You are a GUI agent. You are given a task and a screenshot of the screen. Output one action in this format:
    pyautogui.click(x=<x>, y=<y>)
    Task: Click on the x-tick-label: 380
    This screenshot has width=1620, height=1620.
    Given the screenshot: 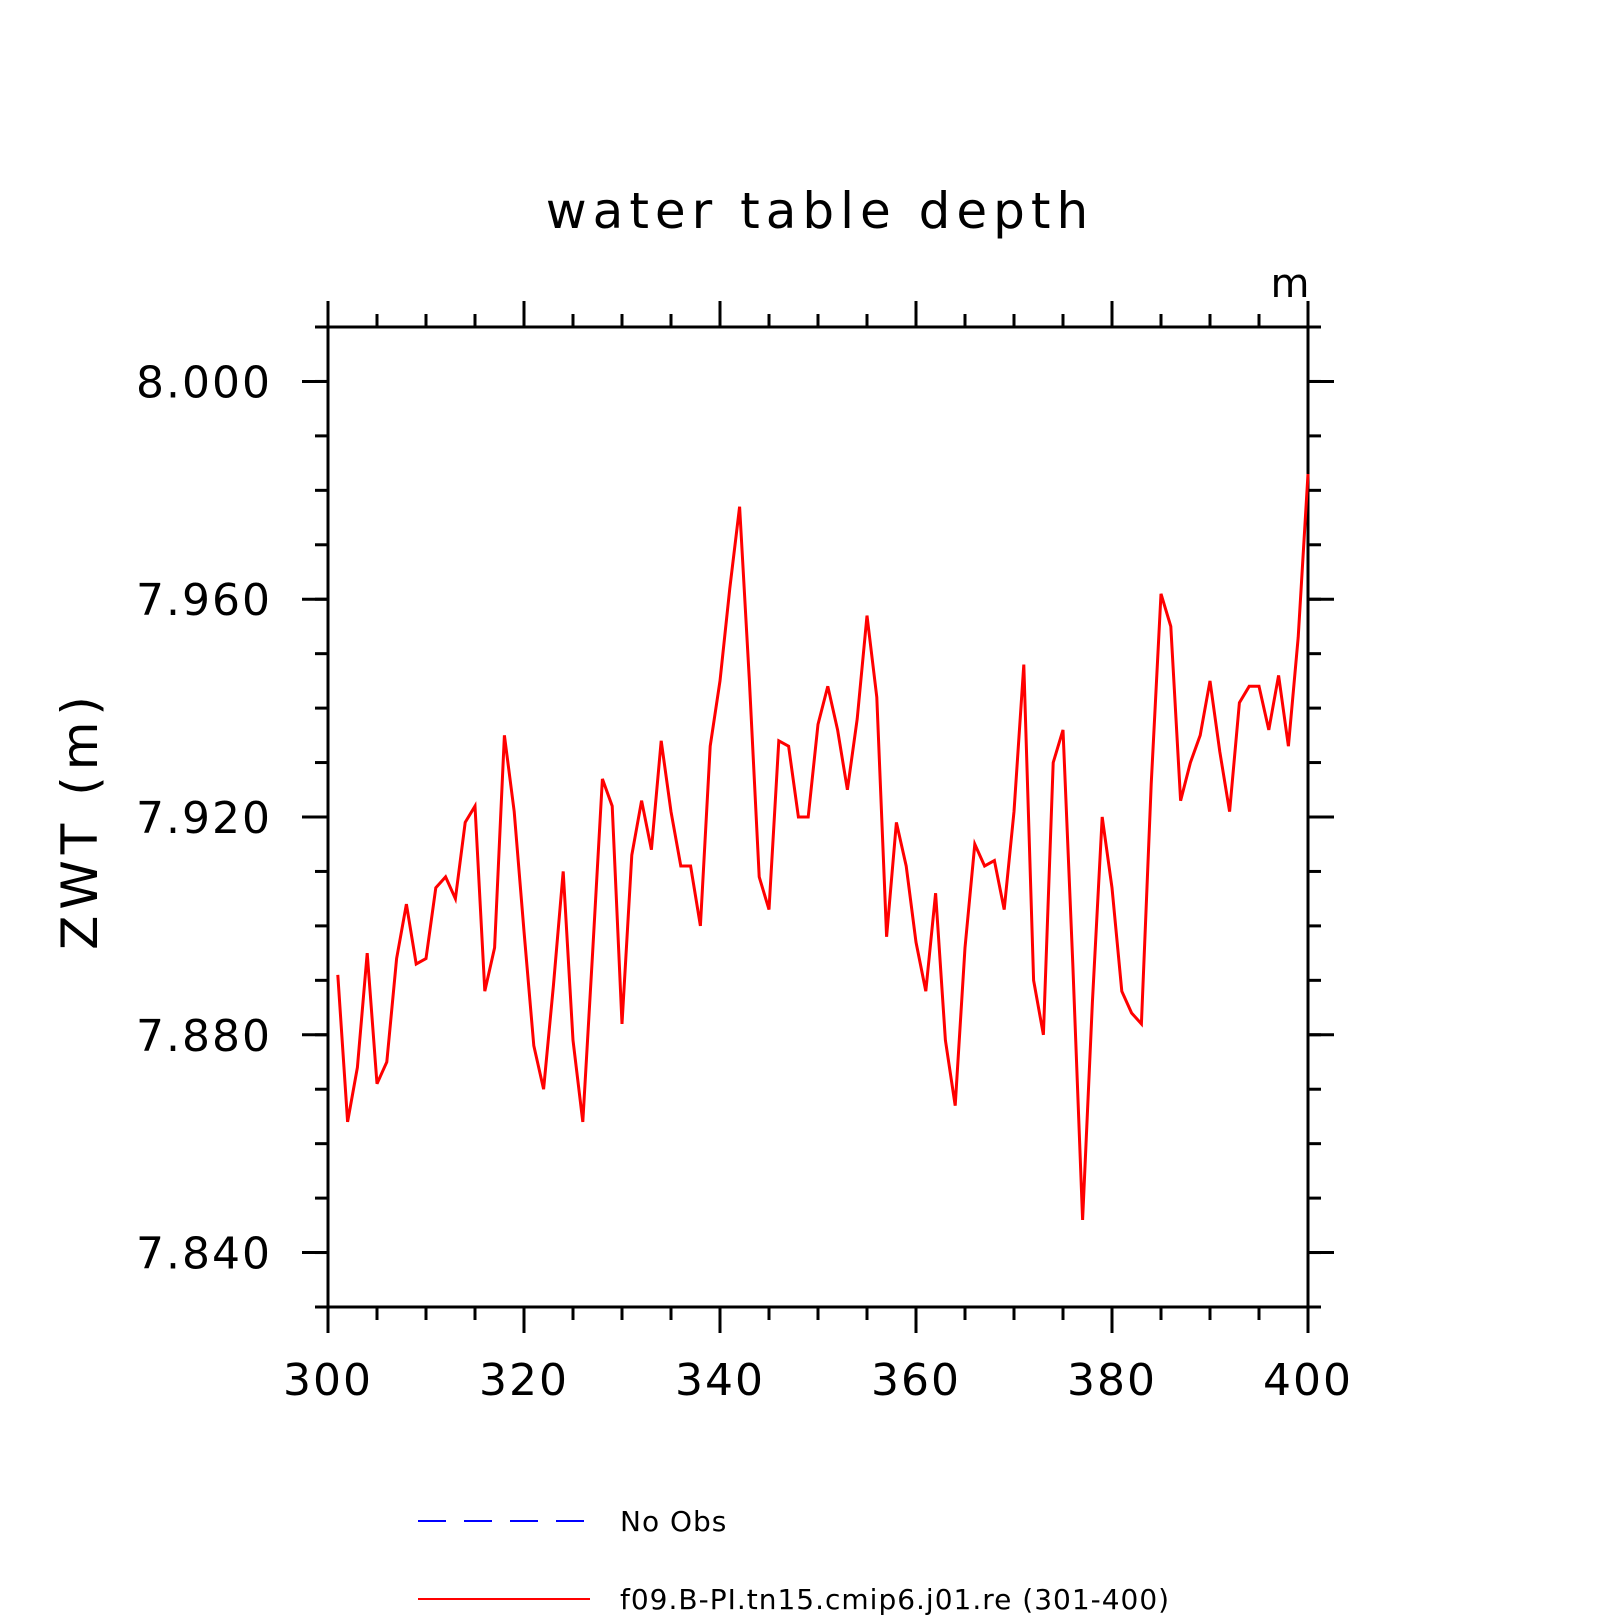 What is the action you would take?
    pyautogui.click(x=1112, y=1380)
    